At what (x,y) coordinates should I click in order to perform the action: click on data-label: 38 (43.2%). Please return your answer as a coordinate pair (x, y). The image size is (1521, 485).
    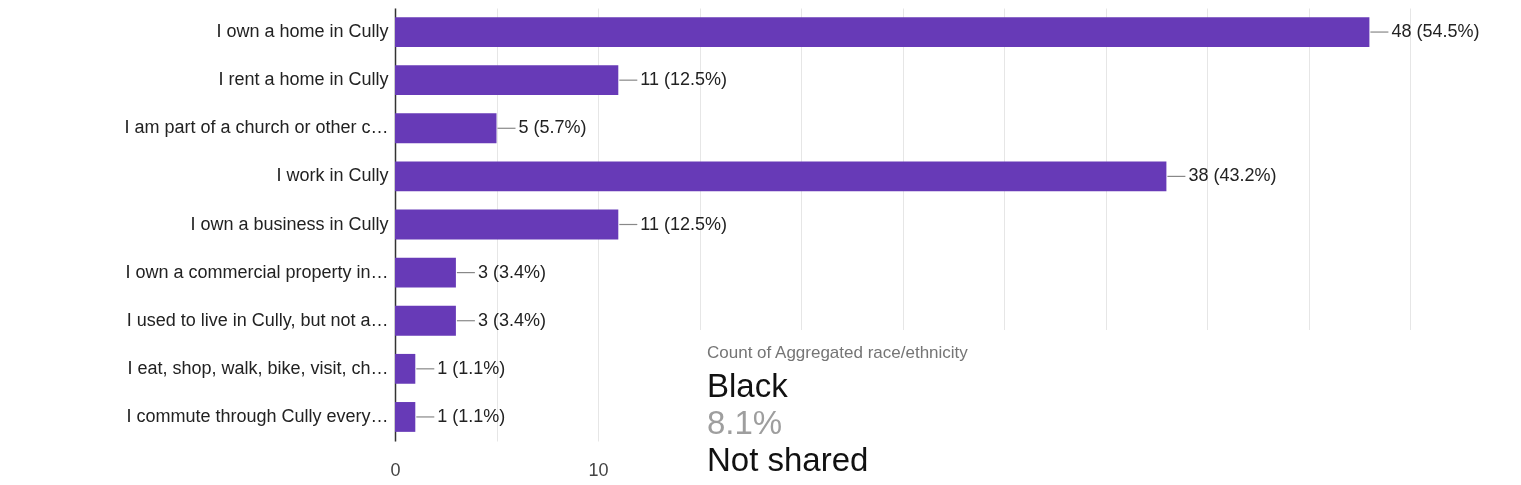
    Looking at the image, I should click on (1232, 175).